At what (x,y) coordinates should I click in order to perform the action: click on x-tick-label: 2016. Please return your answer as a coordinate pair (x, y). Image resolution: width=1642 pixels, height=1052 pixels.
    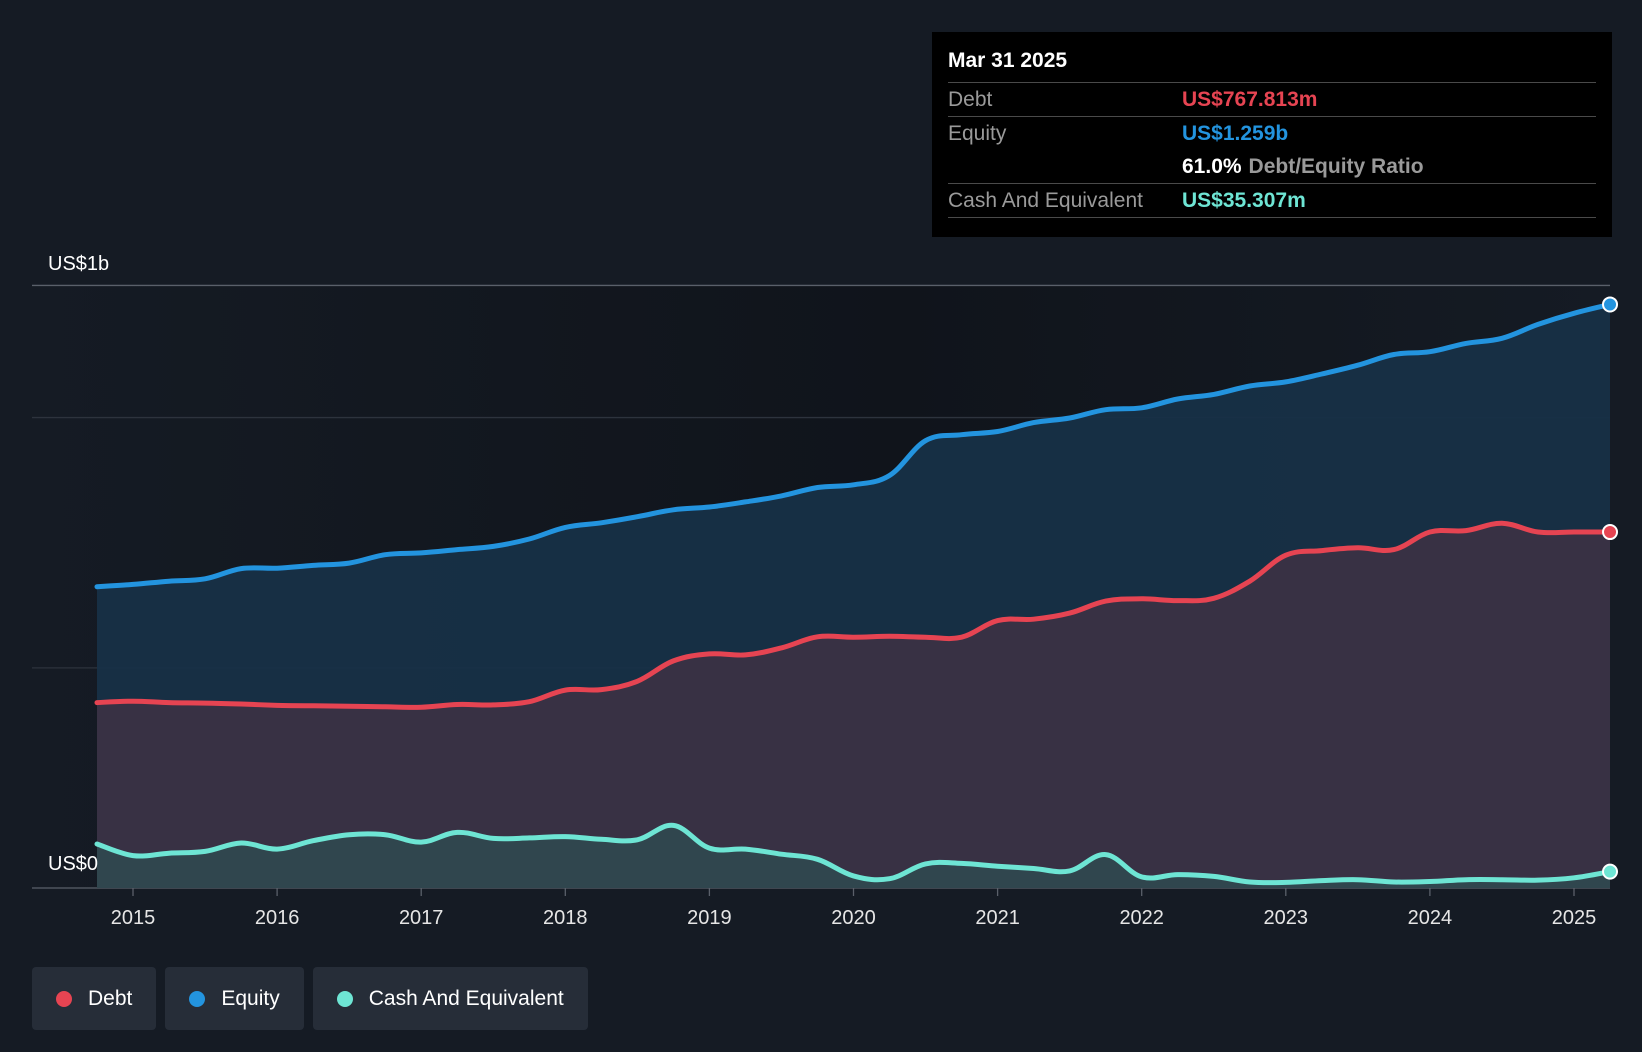
    Looking at the image, I should click on (277, 918).